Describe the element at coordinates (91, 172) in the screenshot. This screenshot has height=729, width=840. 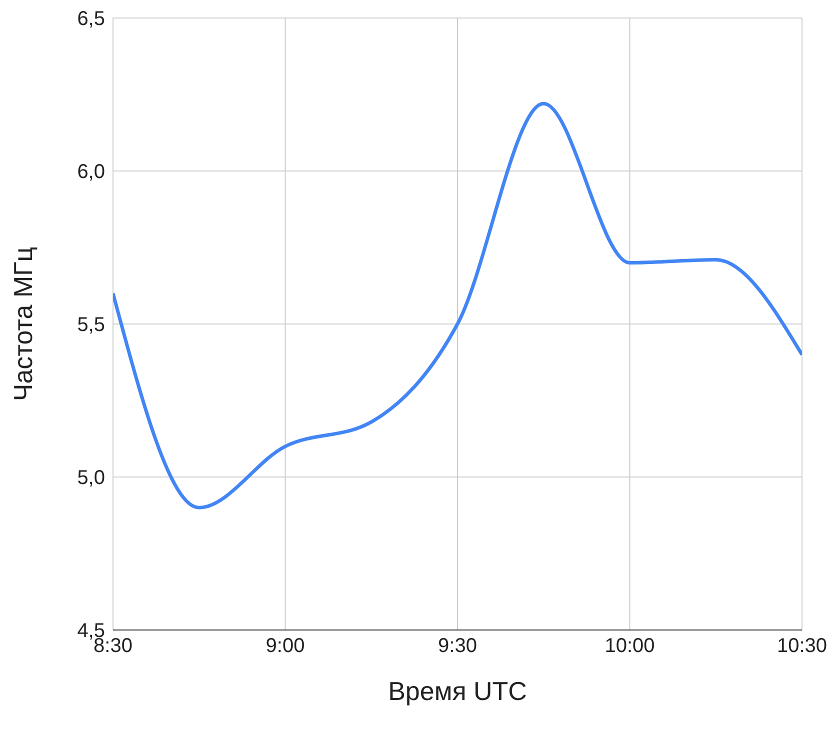
I see `y-tick-label: 6,0` at that location.